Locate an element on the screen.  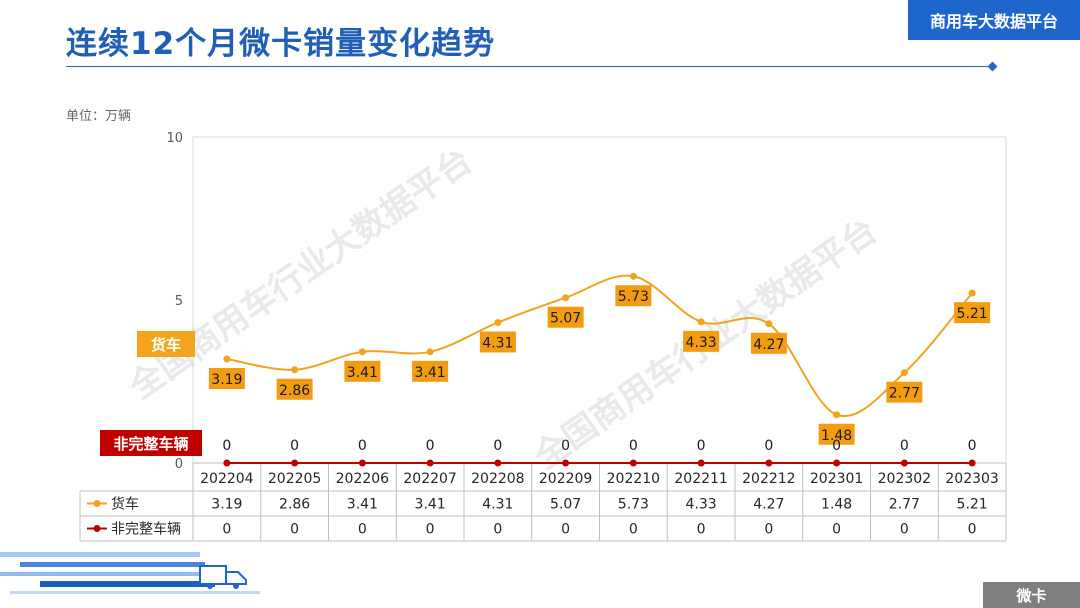
x-tick-label: 202301 is located at coordinates (836, 479).